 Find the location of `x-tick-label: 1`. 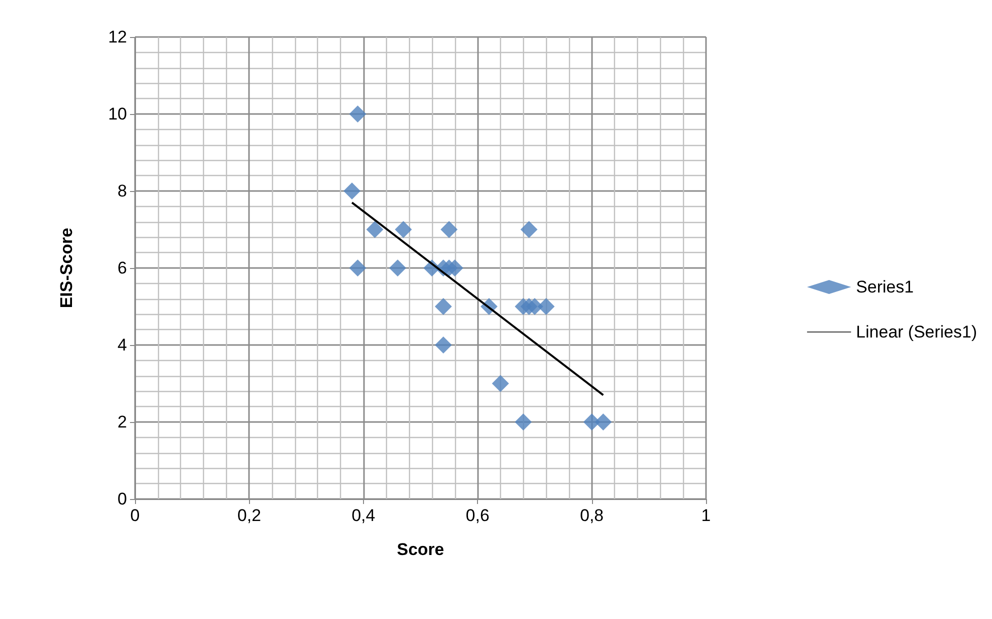

x-tick-label: 1 is located at coordinates (706, 515).